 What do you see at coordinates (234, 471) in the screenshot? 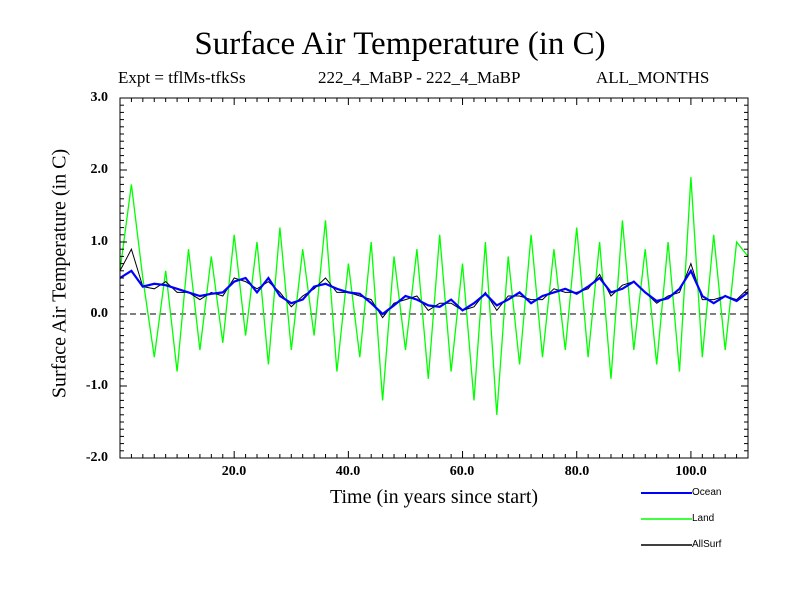
I see `x-tick-label: 20.0` at bounding box center [234, 471].